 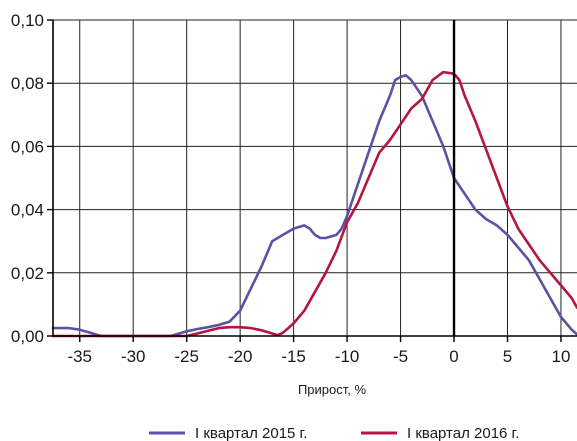 What do you see at coordinates (27, 210) in the screenshot?
I see `y-tick-label: 0,04` at bounding box center [27, 210].